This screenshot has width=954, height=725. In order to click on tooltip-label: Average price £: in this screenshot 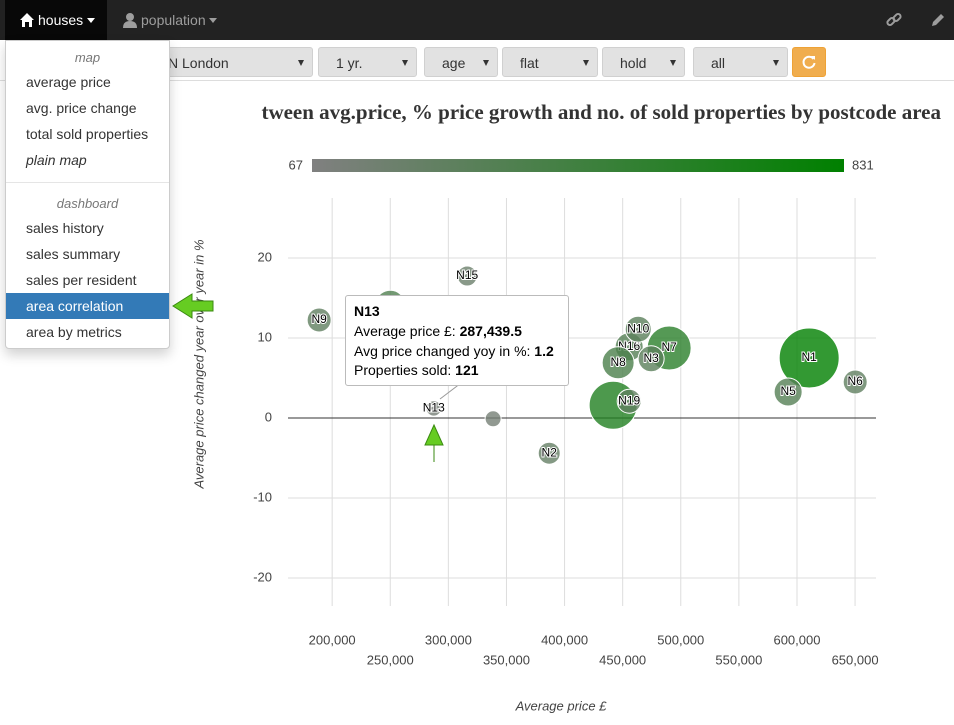, I will do `click(405, 331)`.